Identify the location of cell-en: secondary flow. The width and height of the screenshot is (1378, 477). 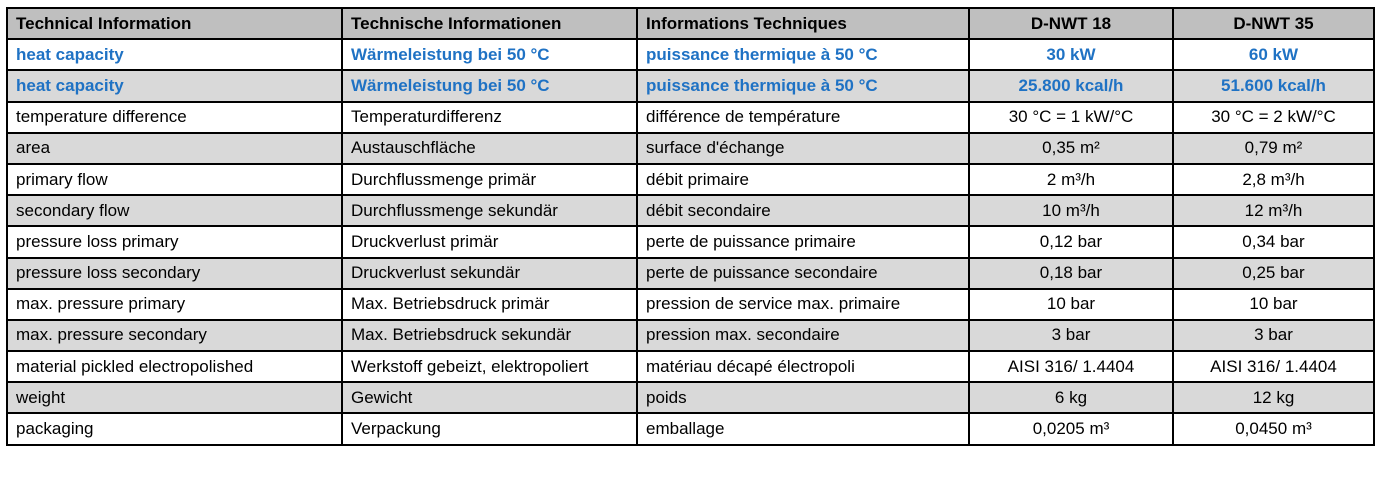
(174, 211).